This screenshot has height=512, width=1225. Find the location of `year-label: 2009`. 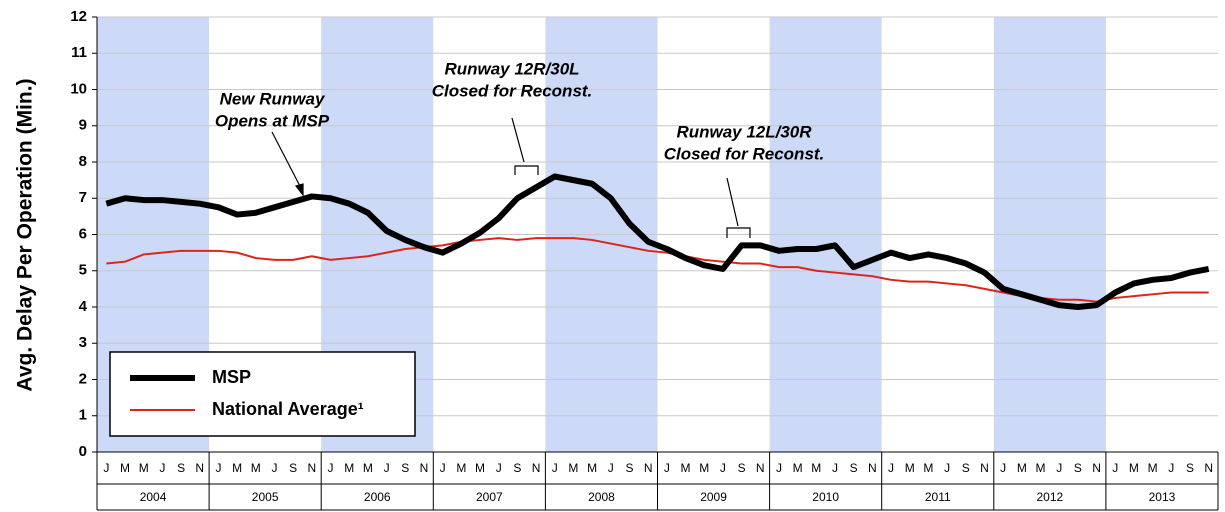

year-label: 2009 is located at coordinates (713, 497).